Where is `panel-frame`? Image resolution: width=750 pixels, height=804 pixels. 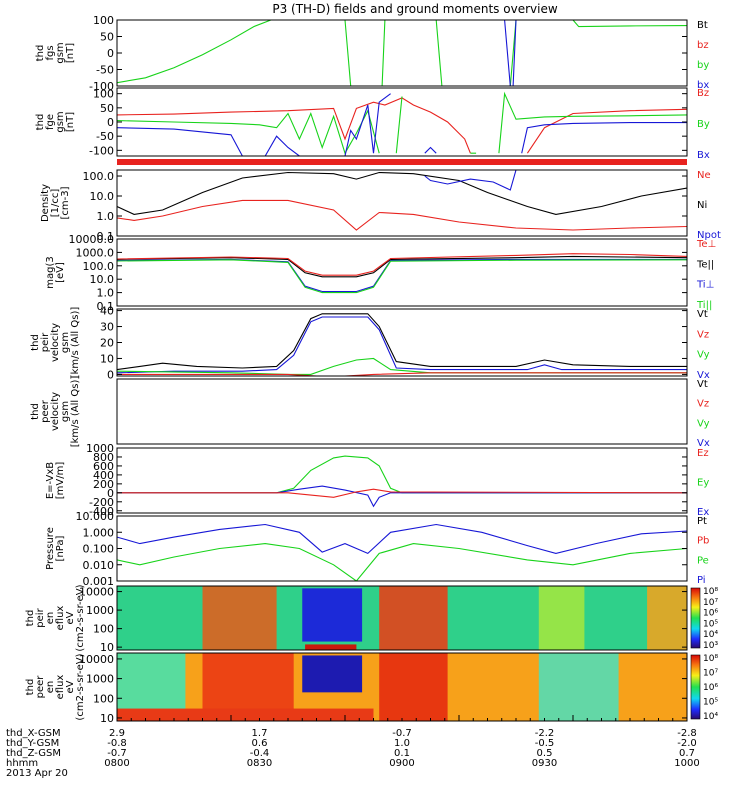
panel-frame is located at coordinates (402, 272).